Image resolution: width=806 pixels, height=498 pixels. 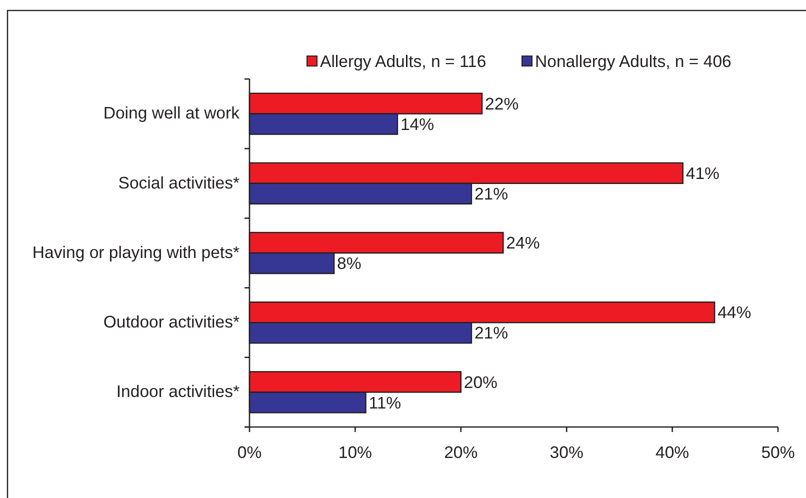 What do you see at coordinates (403, 61) in the screenshot?
I see `legend-label: Allergy Adults, n = 116` at bounding box center [403, 61].